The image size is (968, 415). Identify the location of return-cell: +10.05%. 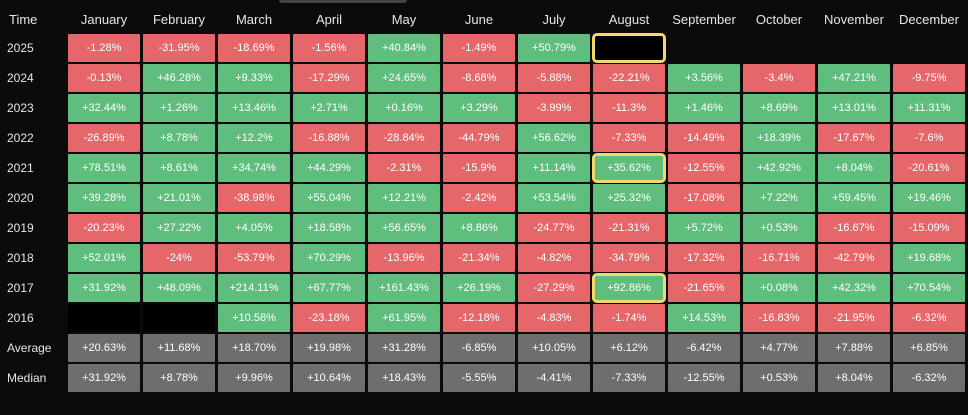
(554, 348).